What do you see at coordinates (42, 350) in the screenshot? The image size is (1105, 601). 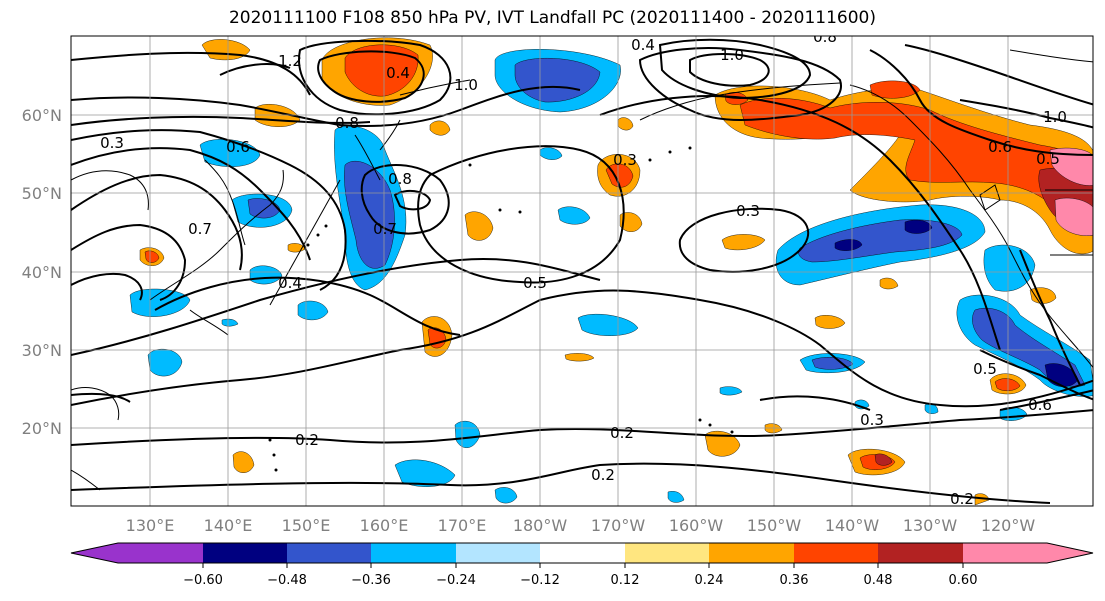 I see `lat-tick-label: 30°N` at bounding box center [42, 350].